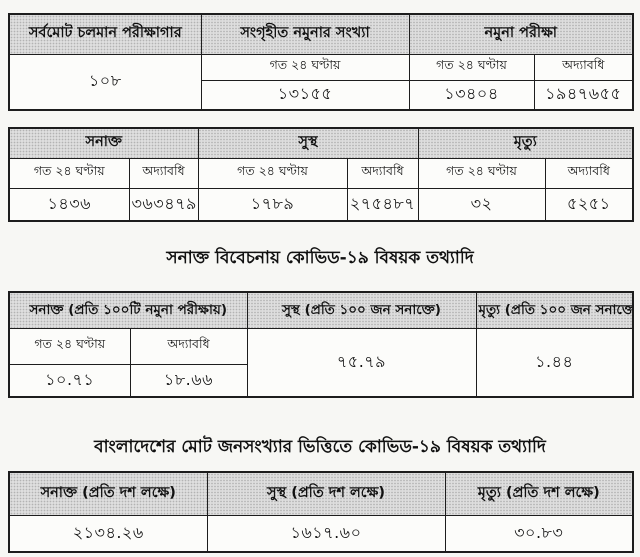 The width and height of the screenshot is (640, 557). I want to click on per-million-detected-header-cell: সনাক্ত (প্রতি দশ লক্ষে), so click(108, 493).